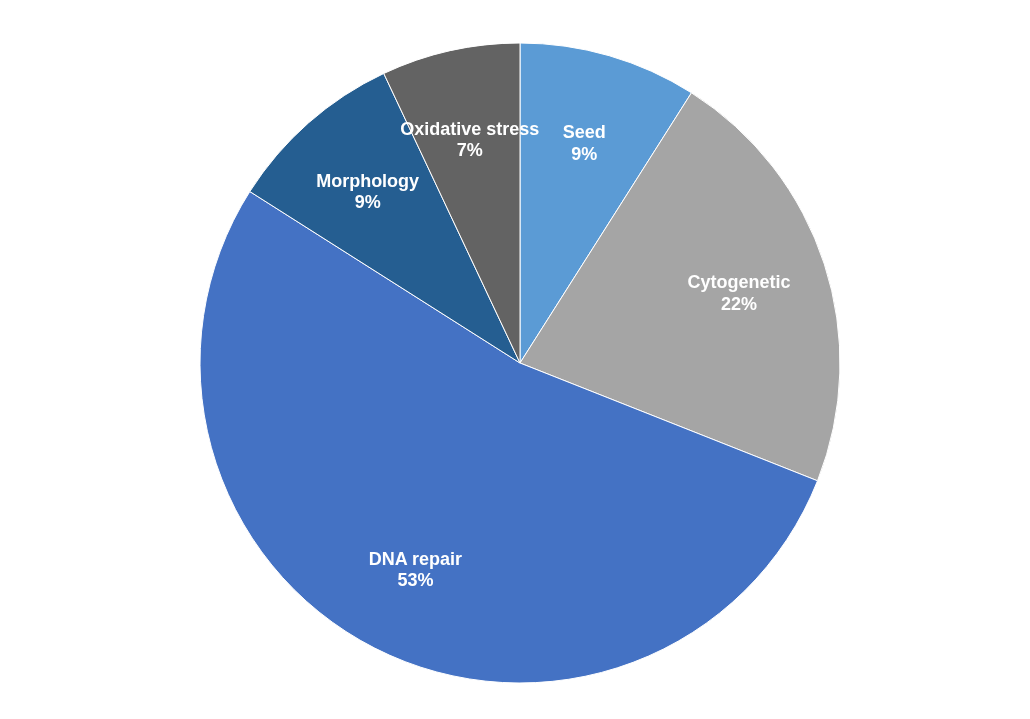 This screenshot has height=719, width=1030. I want to click on slice-label: Seed, so click(584, 132).